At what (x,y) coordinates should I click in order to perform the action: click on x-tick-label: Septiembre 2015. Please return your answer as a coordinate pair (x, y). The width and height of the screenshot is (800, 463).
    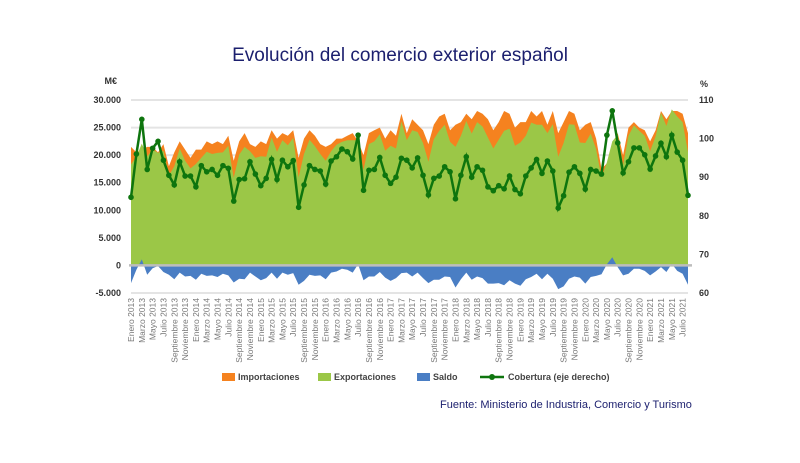
    Looking at the image, I should click on (304, 330).